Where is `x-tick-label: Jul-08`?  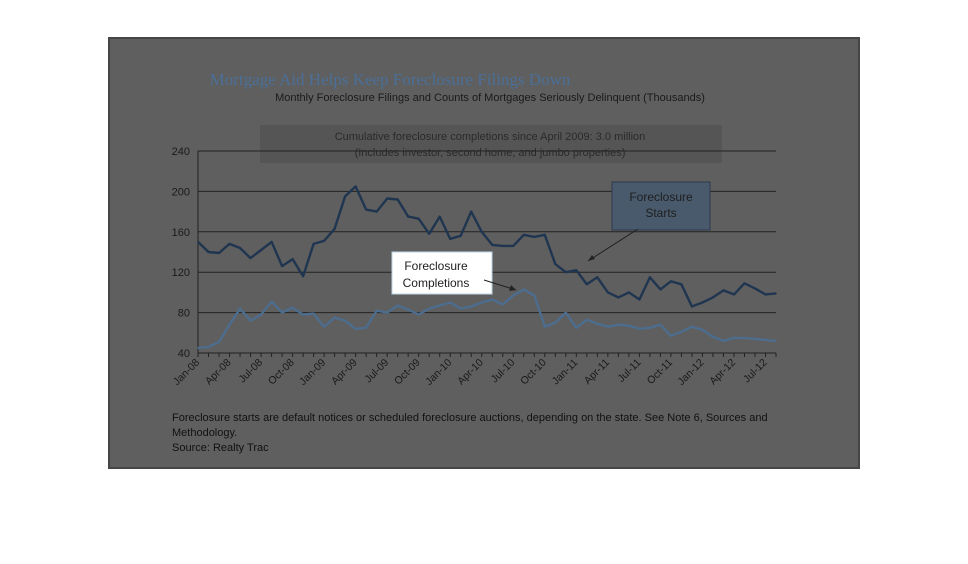
x-tick-label: Jul-08 is located at coordinates (250, 371).